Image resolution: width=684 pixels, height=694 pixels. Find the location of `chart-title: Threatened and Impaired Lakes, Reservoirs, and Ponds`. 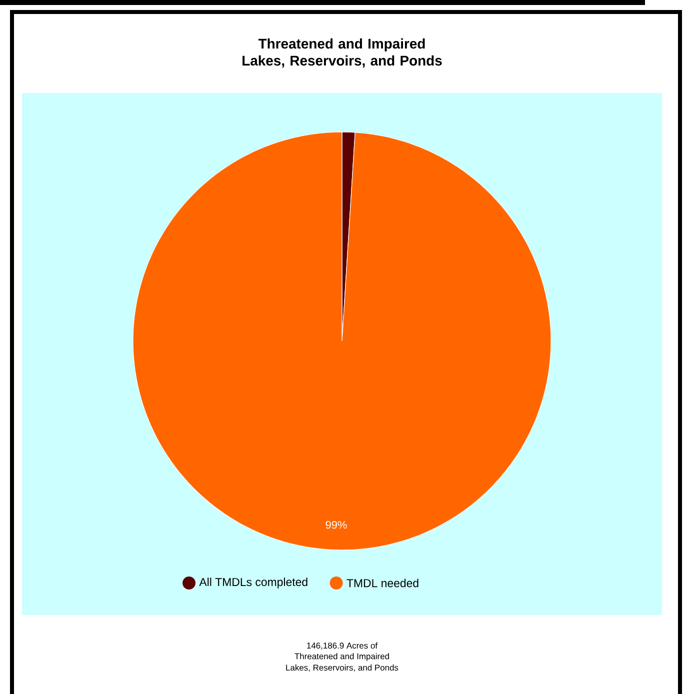

chart-title: Threatened and Impaired Lakes, Reservoirs, and Ponds is located at coordinates (342, 53).